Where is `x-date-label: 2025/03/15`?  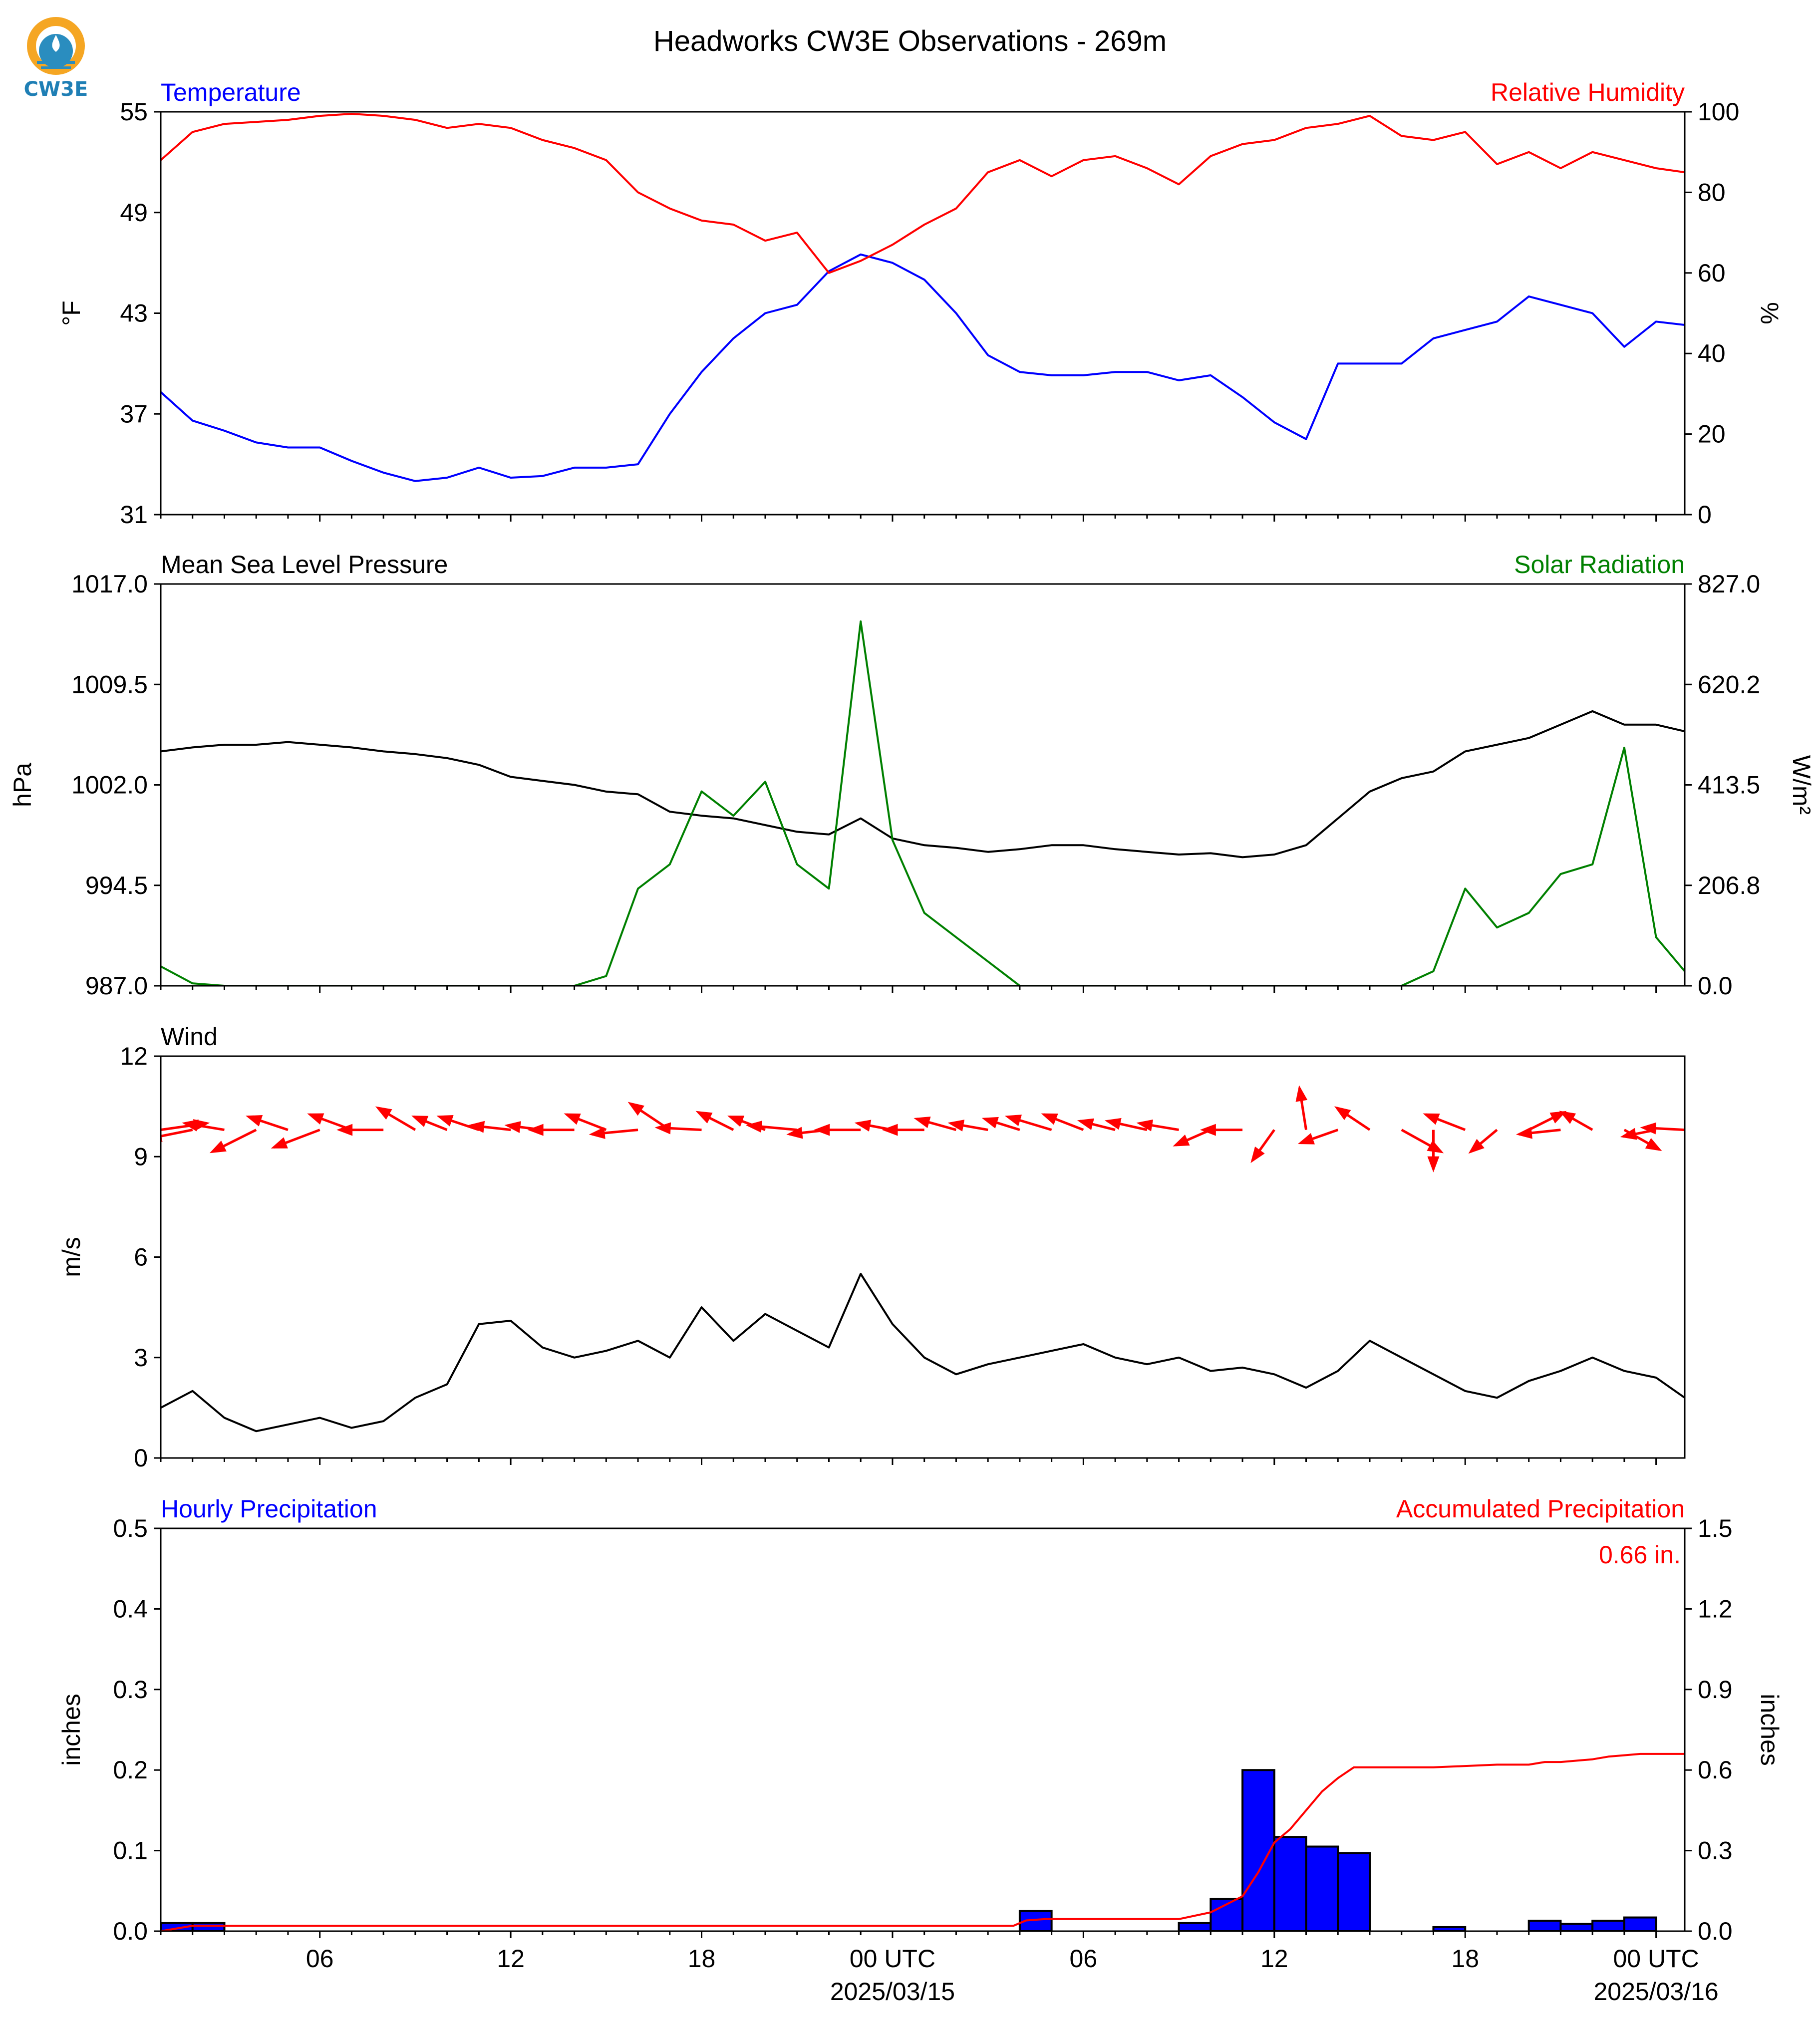
x-date-label: 2025/03/15 is located at coordinates (892, 1992).